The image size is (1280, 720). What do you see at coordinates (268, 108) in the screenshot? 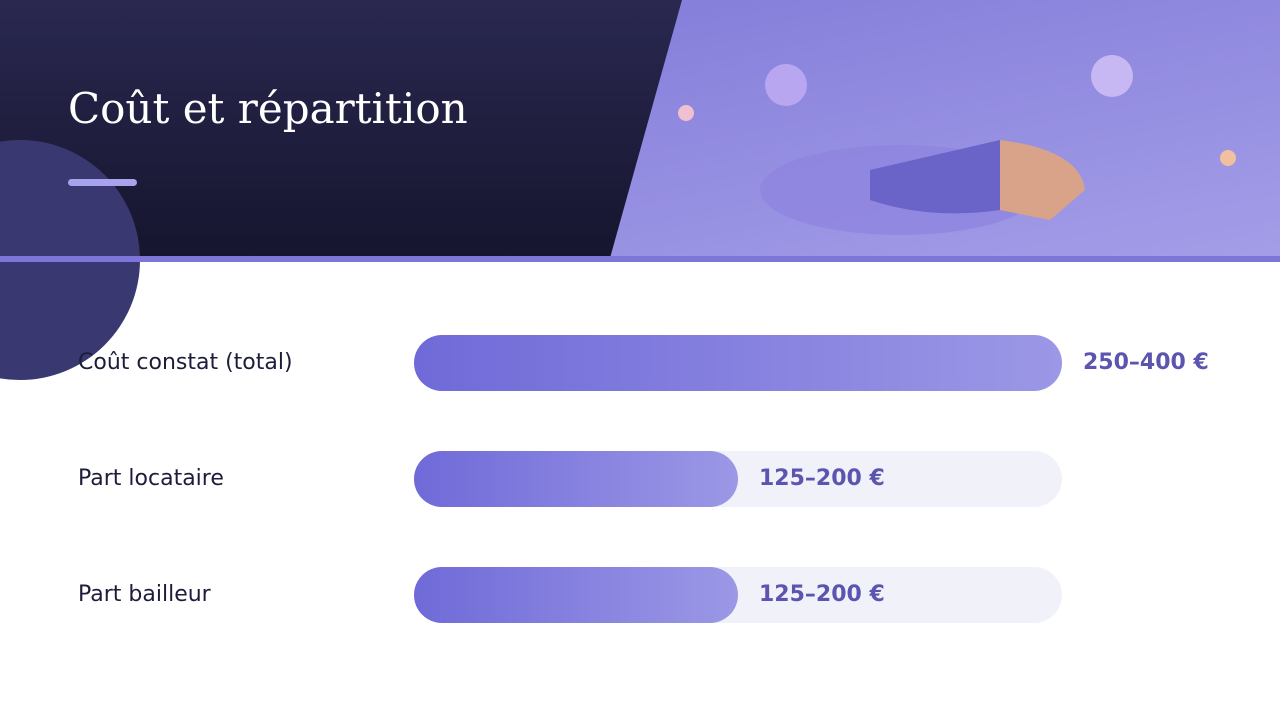
I see `title: Coût et répartition` at bounding box center [268, 108].